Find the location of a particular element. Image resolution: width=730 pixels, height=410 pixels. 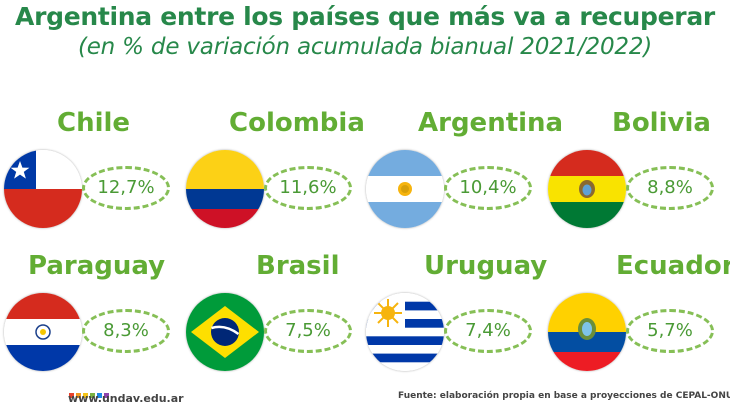

value-label: 7,5% is located at coordinates (308, 330).